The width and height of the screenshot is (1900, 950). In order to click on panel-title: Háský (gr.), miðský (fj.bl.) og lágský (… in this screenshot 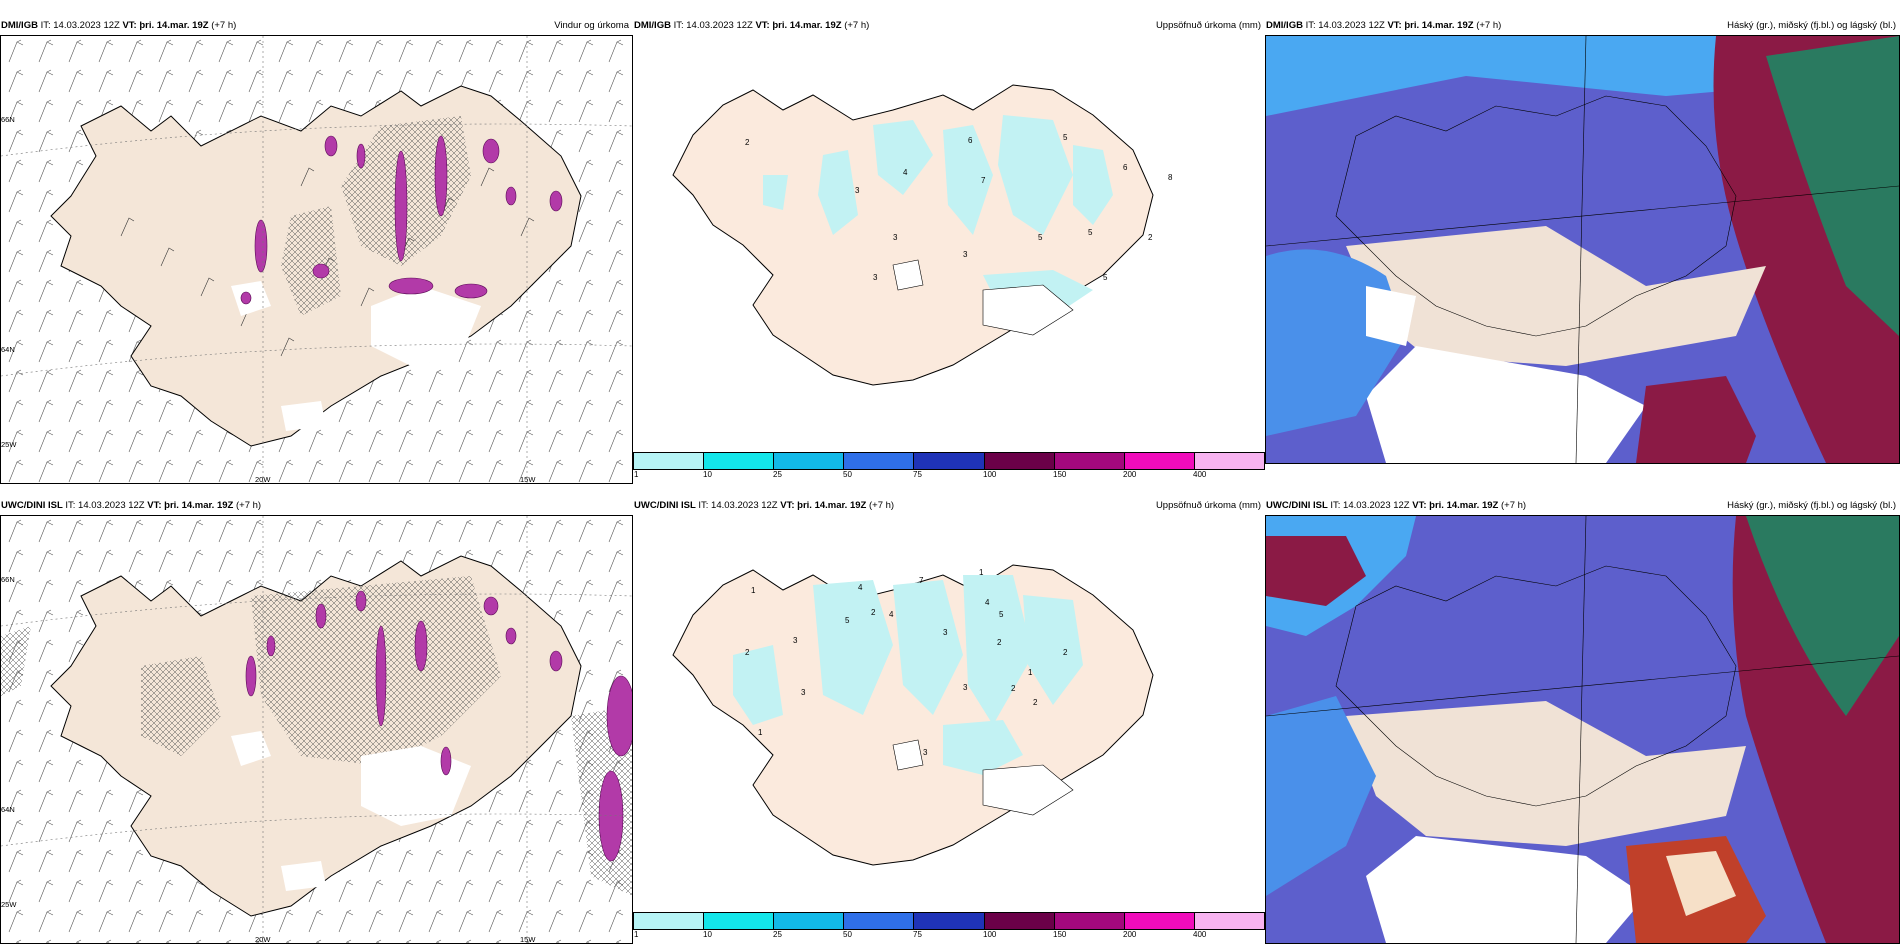, I will do `click(1811, 505)`.